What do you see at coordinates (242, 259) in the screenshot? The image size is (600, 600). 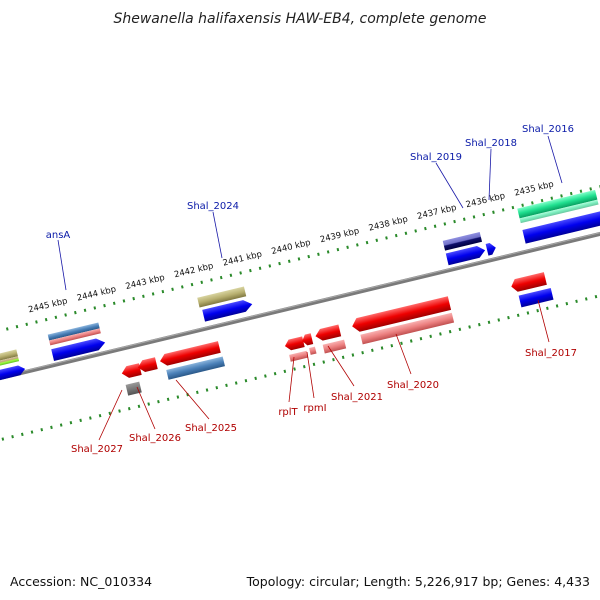 I see `kbp-label: 2441 kbp` at bounding box center [242, 259].